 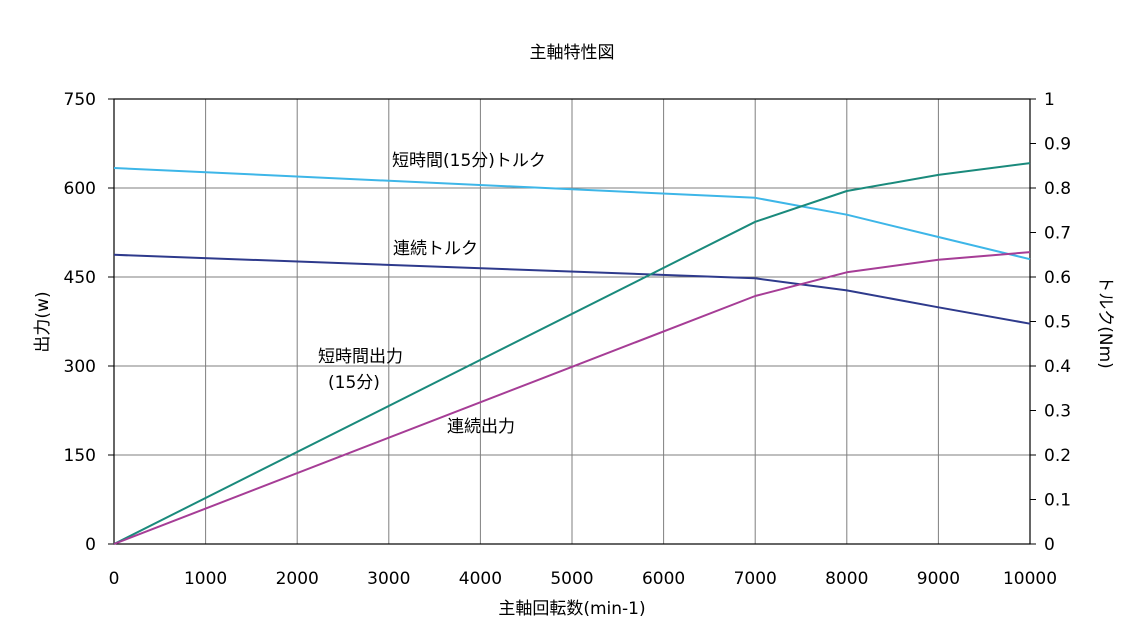 I want to click on left-tick-label: 150, so click(x=80, y=456).